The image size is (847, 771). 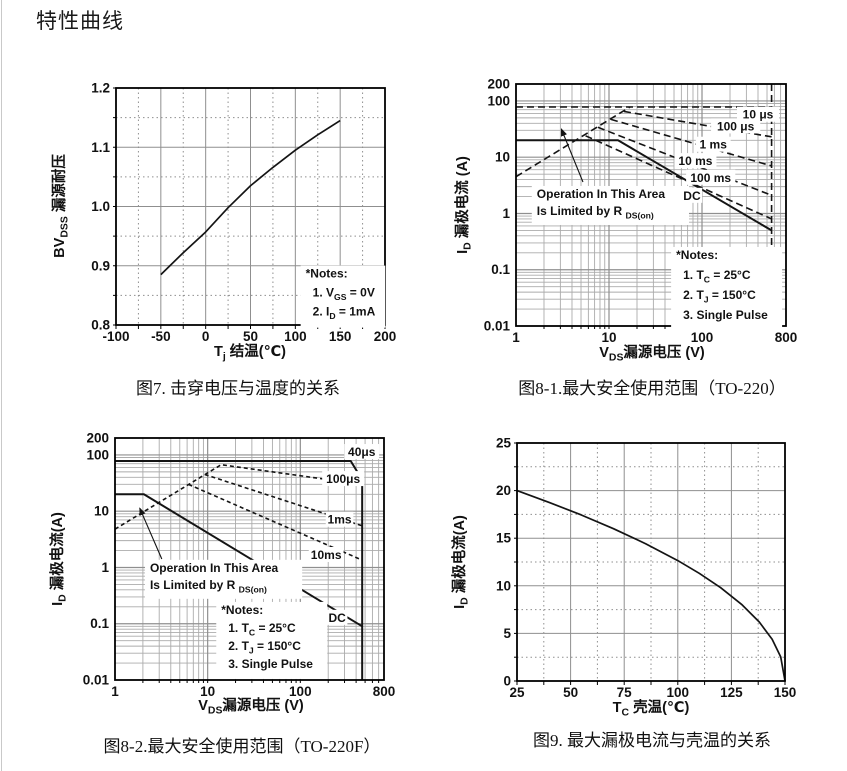 What do you see at coordinates (625, 692) in the screenshot?
I see `fig9-xtick-2: 75` at bounding box center [625, 692].